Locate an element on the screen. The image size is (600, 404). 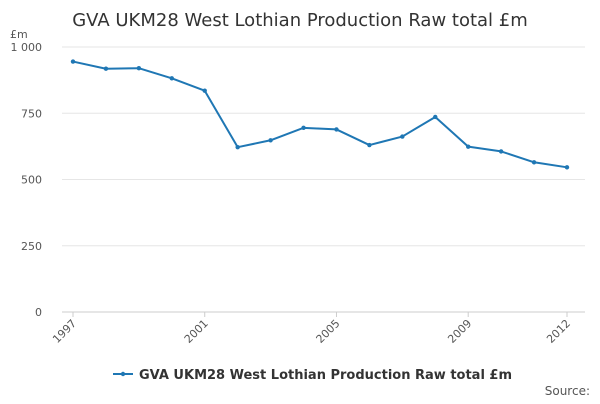
x-tick-label: 1997 is located at coordinates (64, 331).